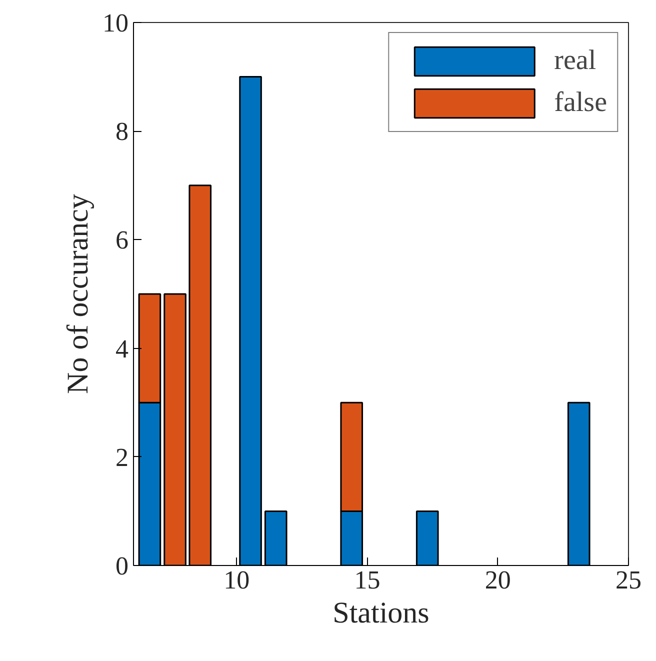 The height and width of the screenshot is (661, 656). What do you see at coordinates (580, 103) in the screenshot?
I see `legend-label: false` at bounding box center [580, 103].